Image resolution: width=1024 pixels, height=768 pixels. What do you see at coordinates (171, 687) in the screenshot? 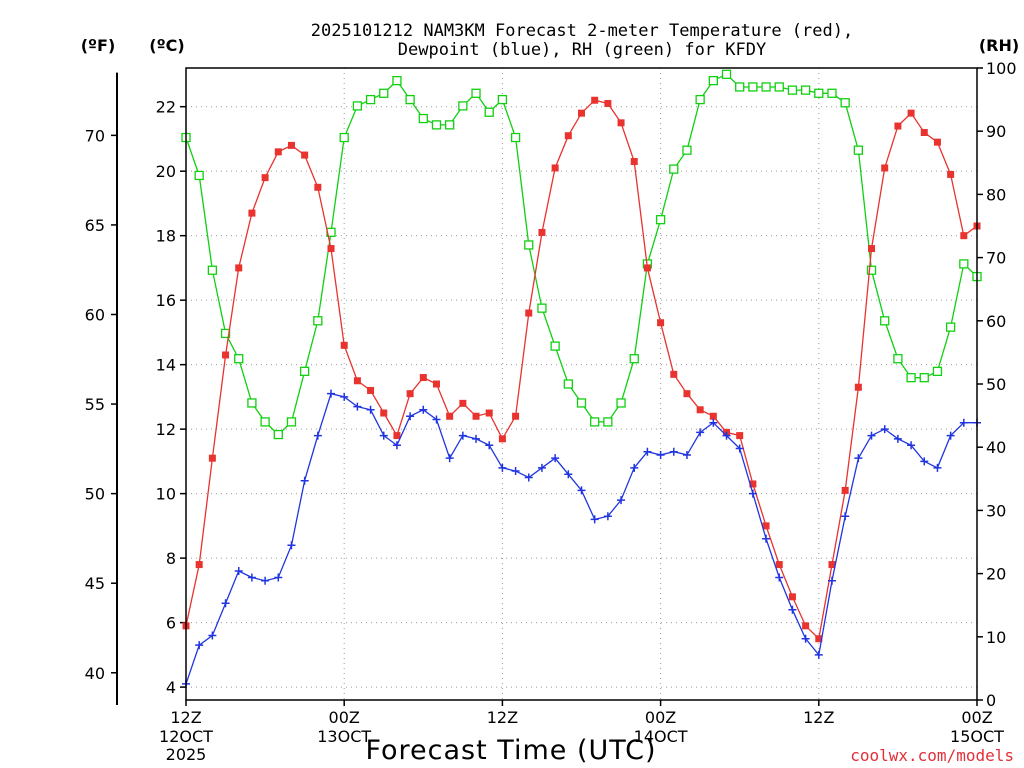
I see `celsius-tick-label: 4` at bounding box center [171, 687].